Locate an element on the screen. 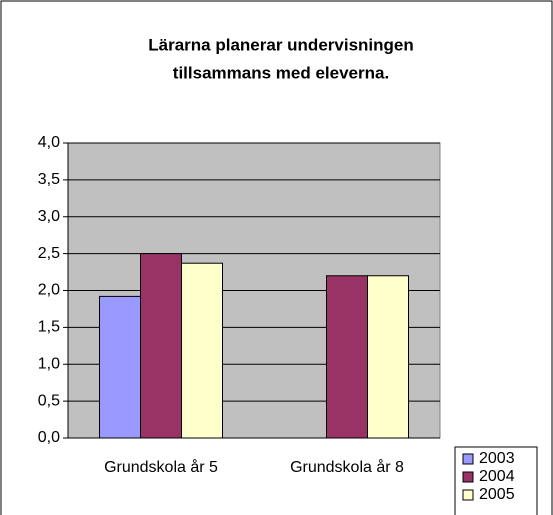  chart-title: Lärarna planerar undervisningen is located at coordinates (280, 44).